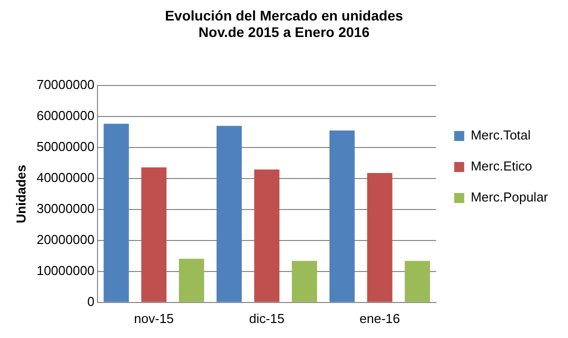 The height and width of the screenshot is (338, 568). What do you see at coordinates (509, 197) in the screenshot?
I see `legend-label: Merc.Popular` at bounding box center [509, 197].